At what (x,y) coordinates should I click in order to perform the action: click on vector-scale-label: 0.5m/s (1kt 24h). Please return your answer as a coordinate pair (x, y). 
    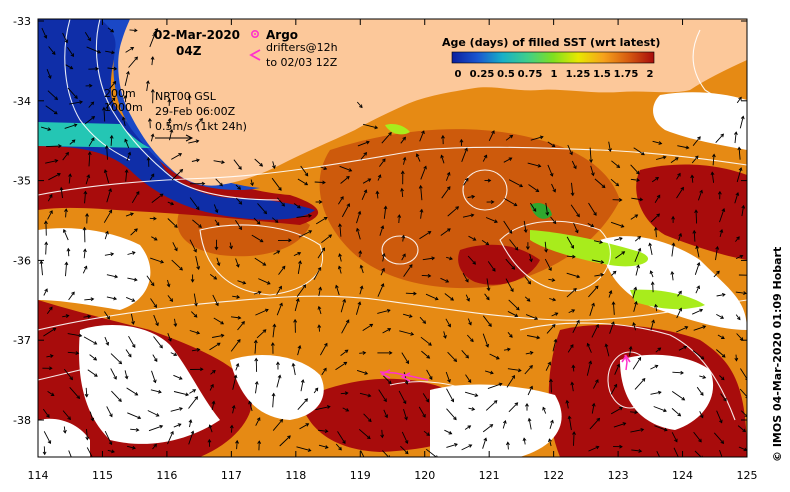
    Looking at the image, I should click on (201, 126).